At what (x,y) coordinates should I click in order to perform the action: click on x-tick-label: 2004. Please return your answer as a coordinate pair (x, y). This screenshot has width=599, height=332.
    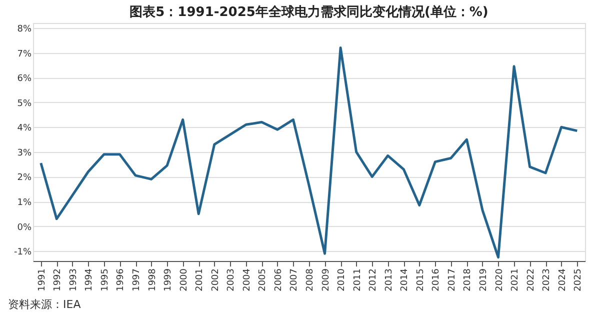
    Looking at the image, I should click on (247, 280).